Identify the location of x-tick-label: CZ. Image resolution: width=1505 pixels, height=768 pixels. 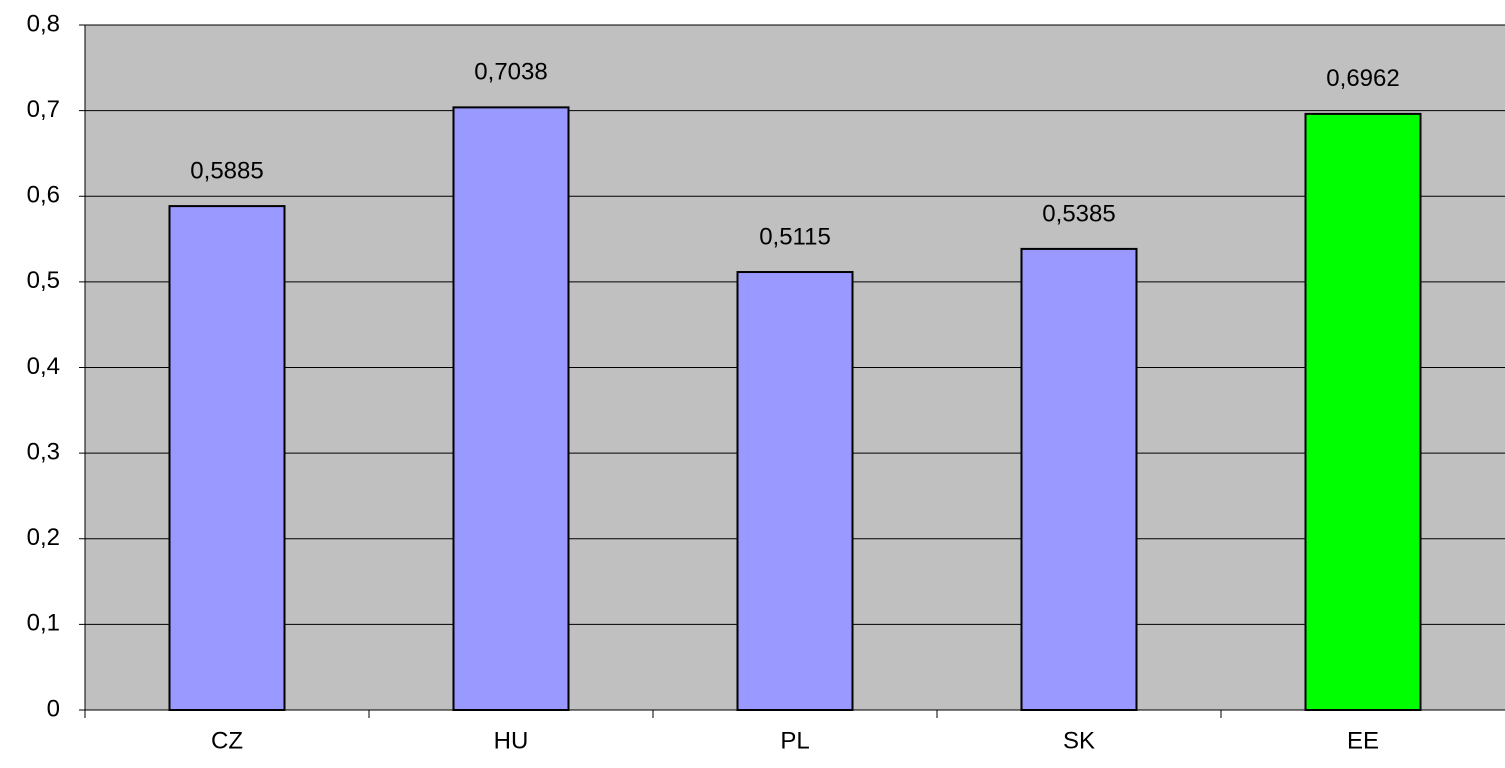
(227, 740).